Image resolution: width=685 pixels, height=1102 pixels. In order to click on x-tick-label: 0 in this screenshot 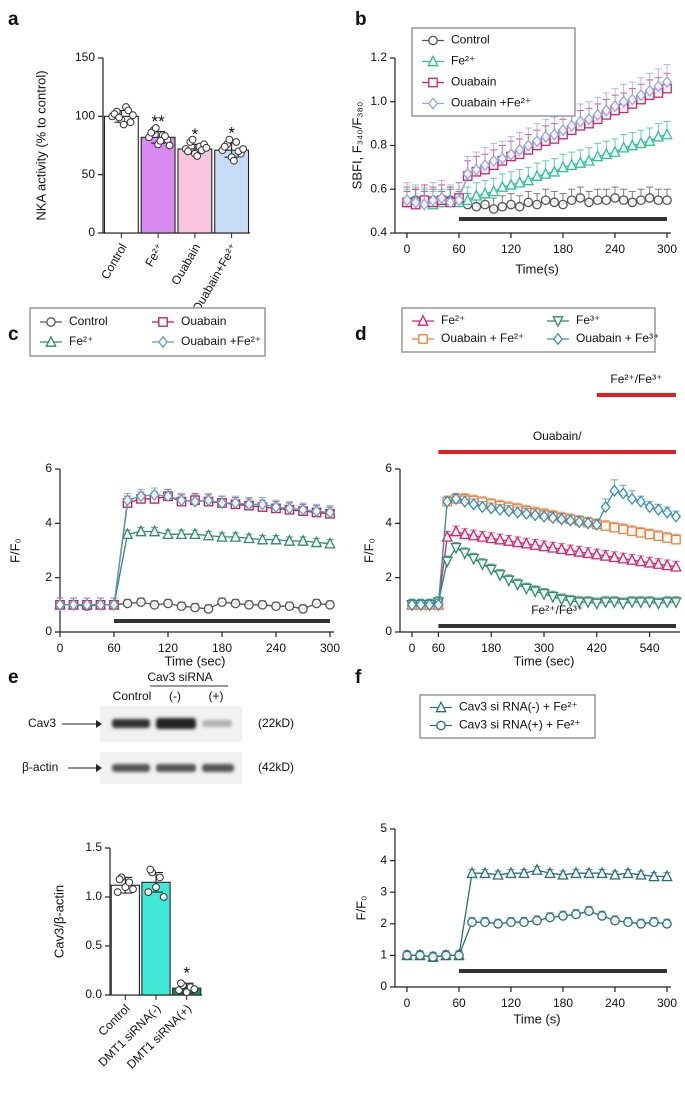, I will do `click(412, 648)`.